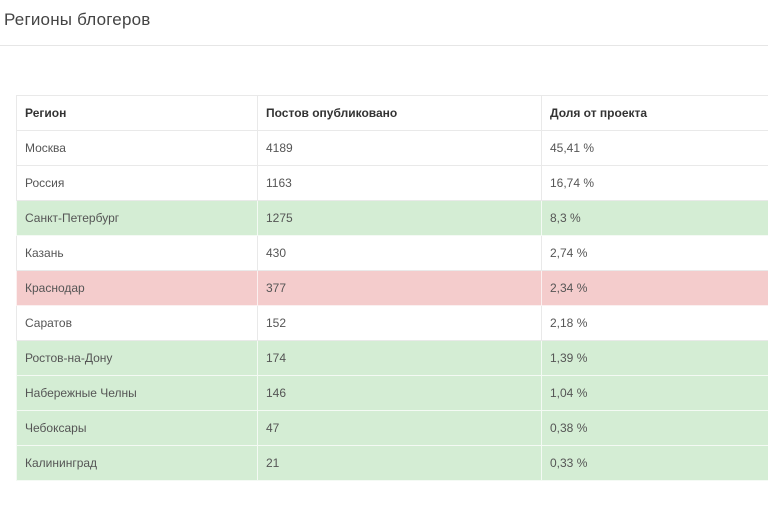  What do you see at coordinates (399, 393) in the screenshot?
I see `cell-posts: 146` at bounding box center [399, 393].